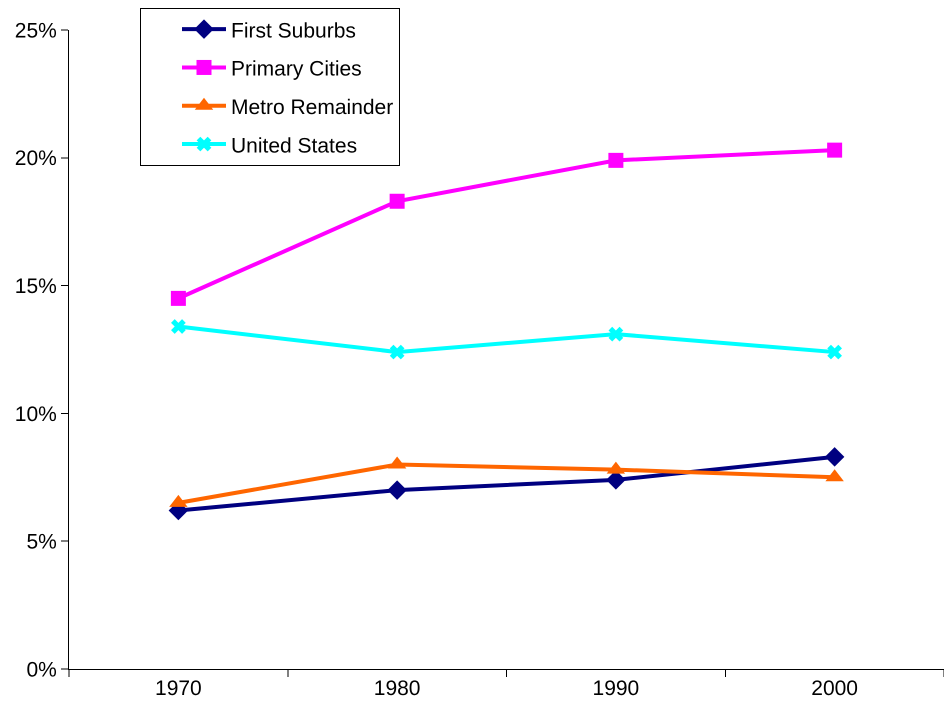 This screenshot has width=944, height=711. Describe the element at coordinates (293, 30) in the screenshot. I see `legend-label: First Suburbs` at that location.